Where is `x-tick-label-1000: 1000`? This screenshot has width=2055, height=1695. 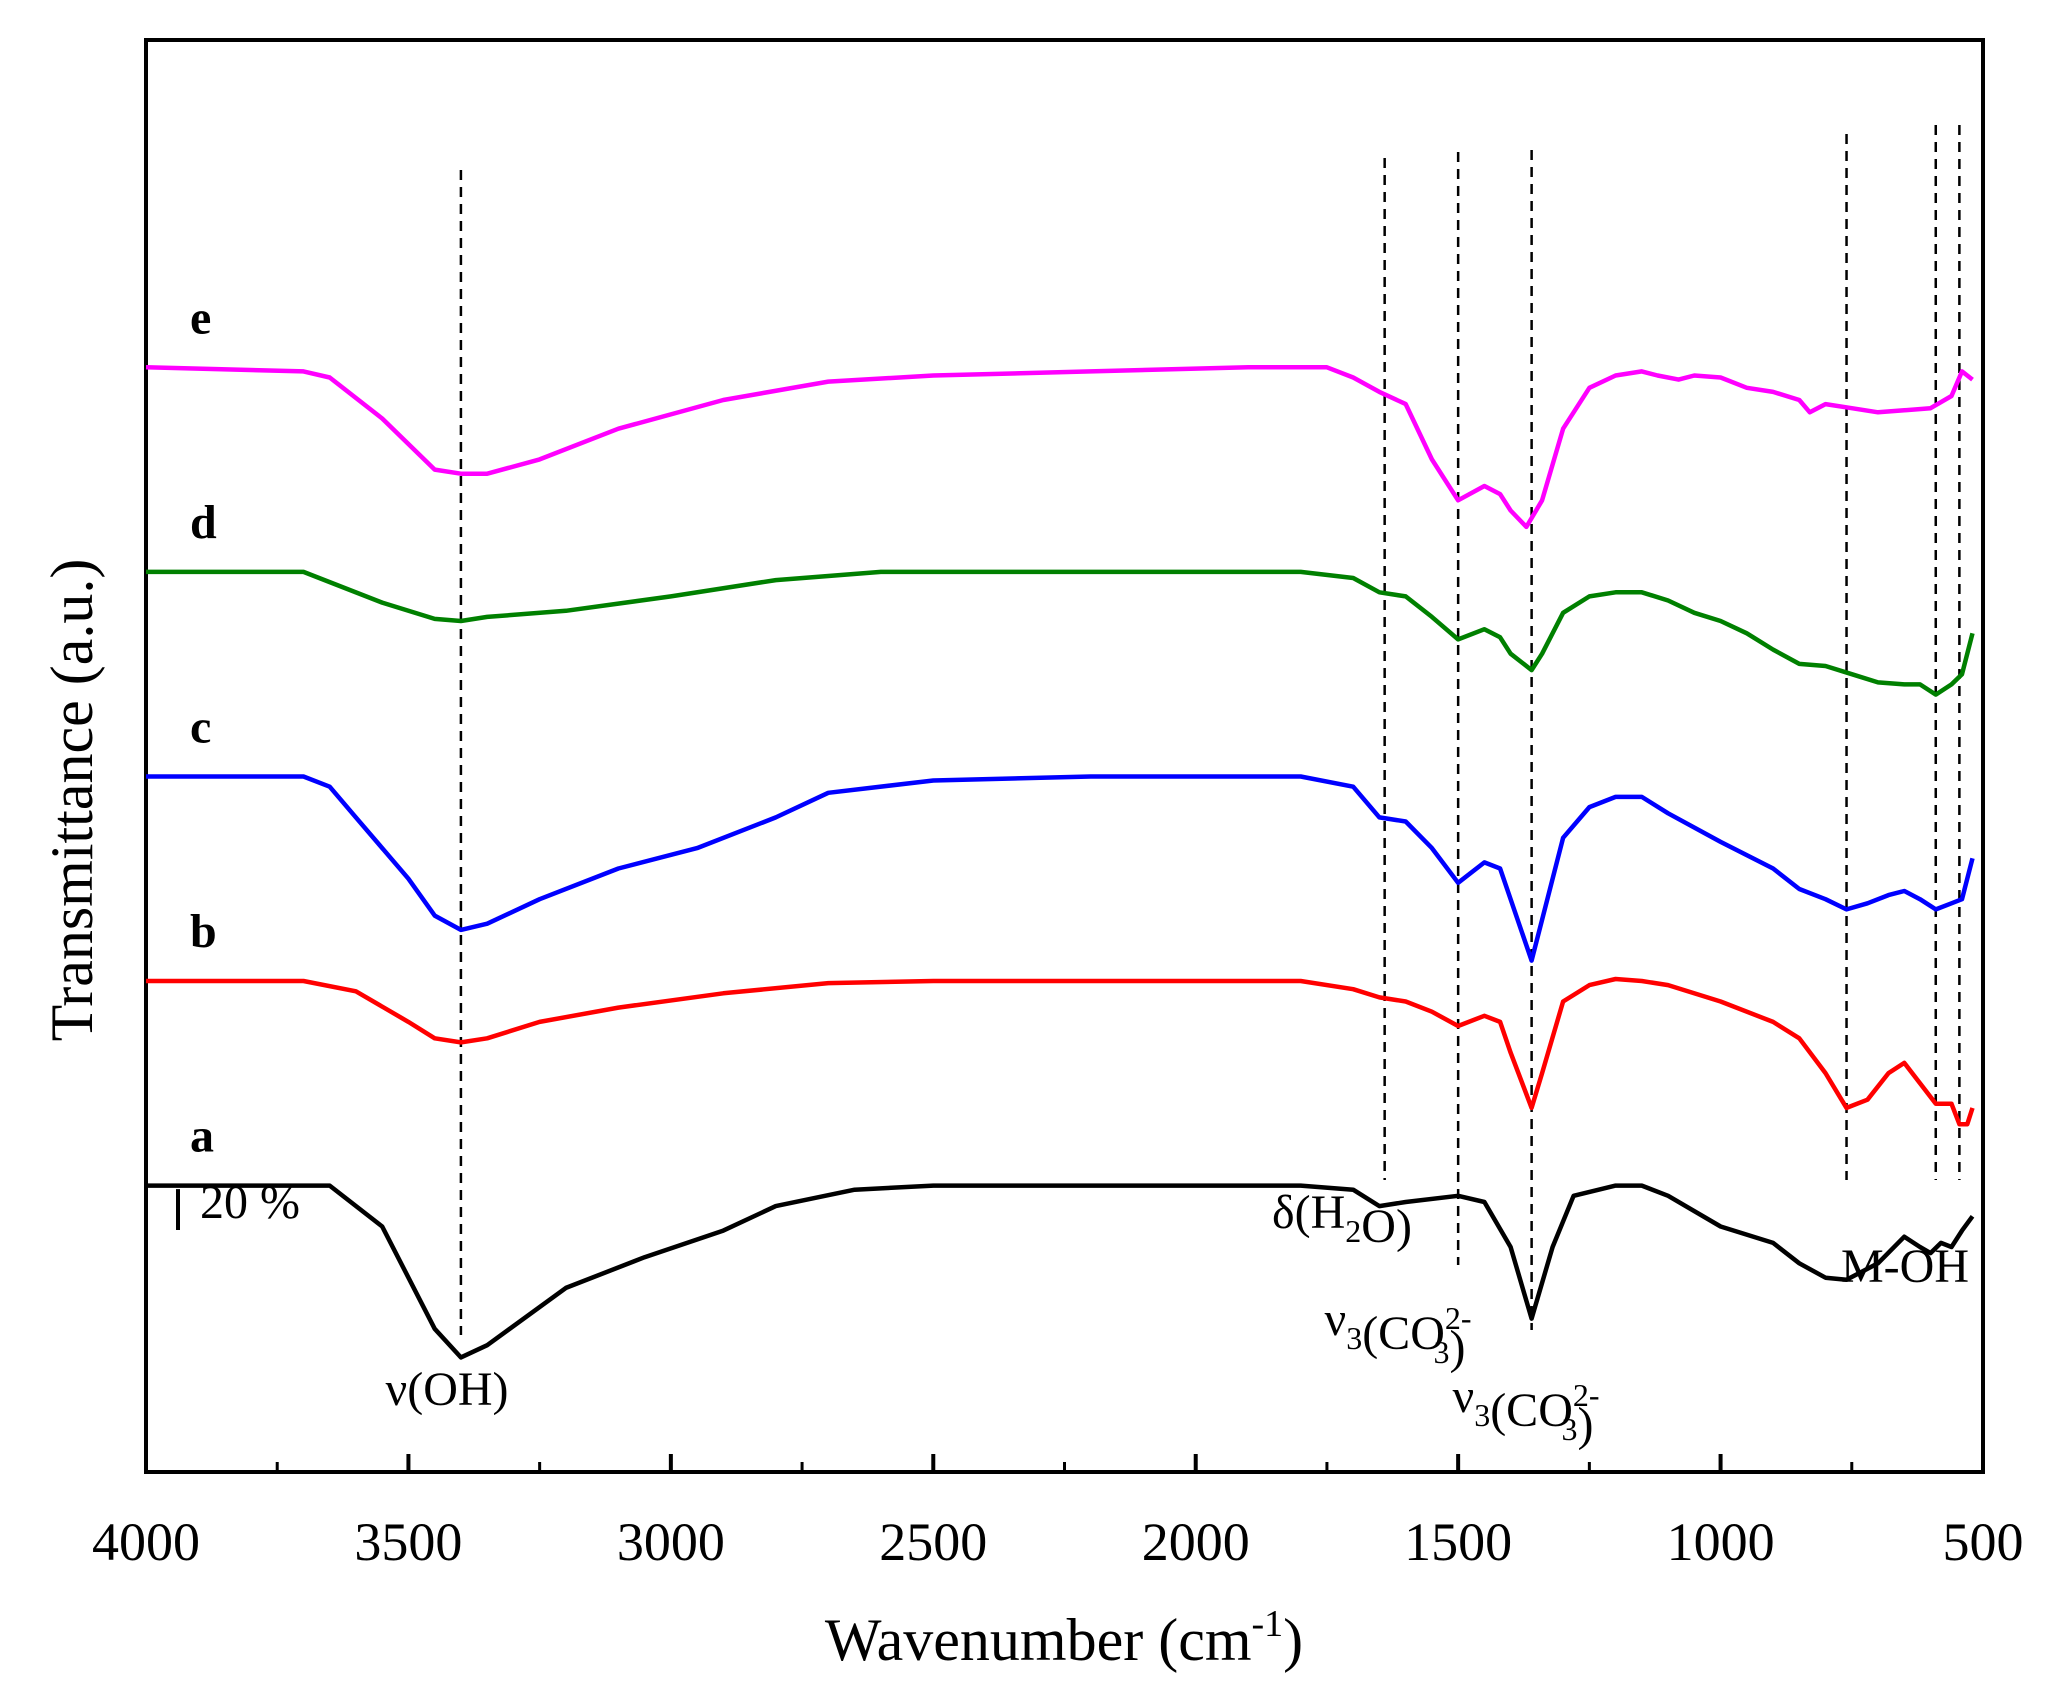
x-tick-label-1000: 1000 is located at coordinates (1721, 1542).